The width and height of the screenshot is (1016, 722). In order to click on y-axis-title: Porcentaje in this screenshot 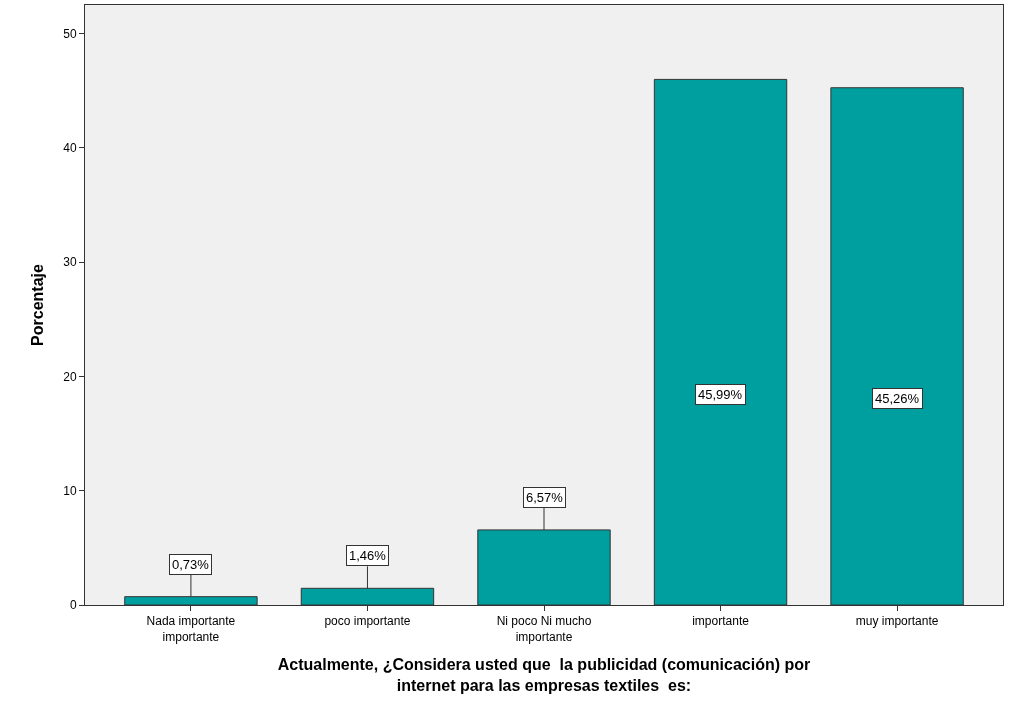, I will do `click(38, 304)`.